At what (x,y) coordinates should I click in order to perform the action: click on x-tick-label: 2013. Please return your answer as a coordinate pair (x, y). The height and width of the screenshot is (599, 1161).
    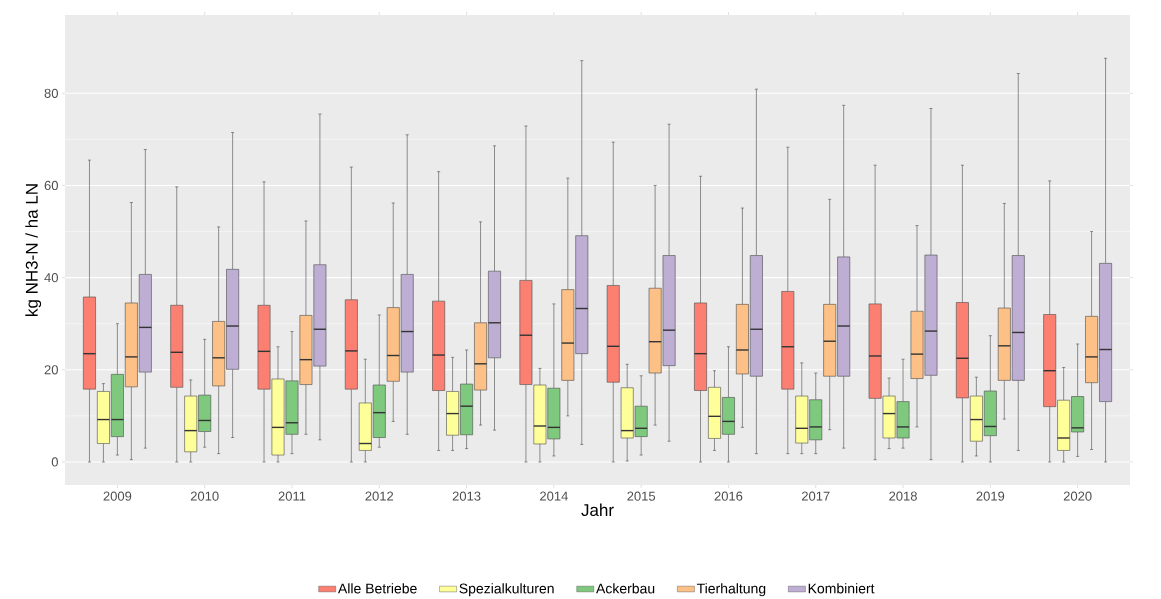
    Looking at the image, I should click on (466, 496).